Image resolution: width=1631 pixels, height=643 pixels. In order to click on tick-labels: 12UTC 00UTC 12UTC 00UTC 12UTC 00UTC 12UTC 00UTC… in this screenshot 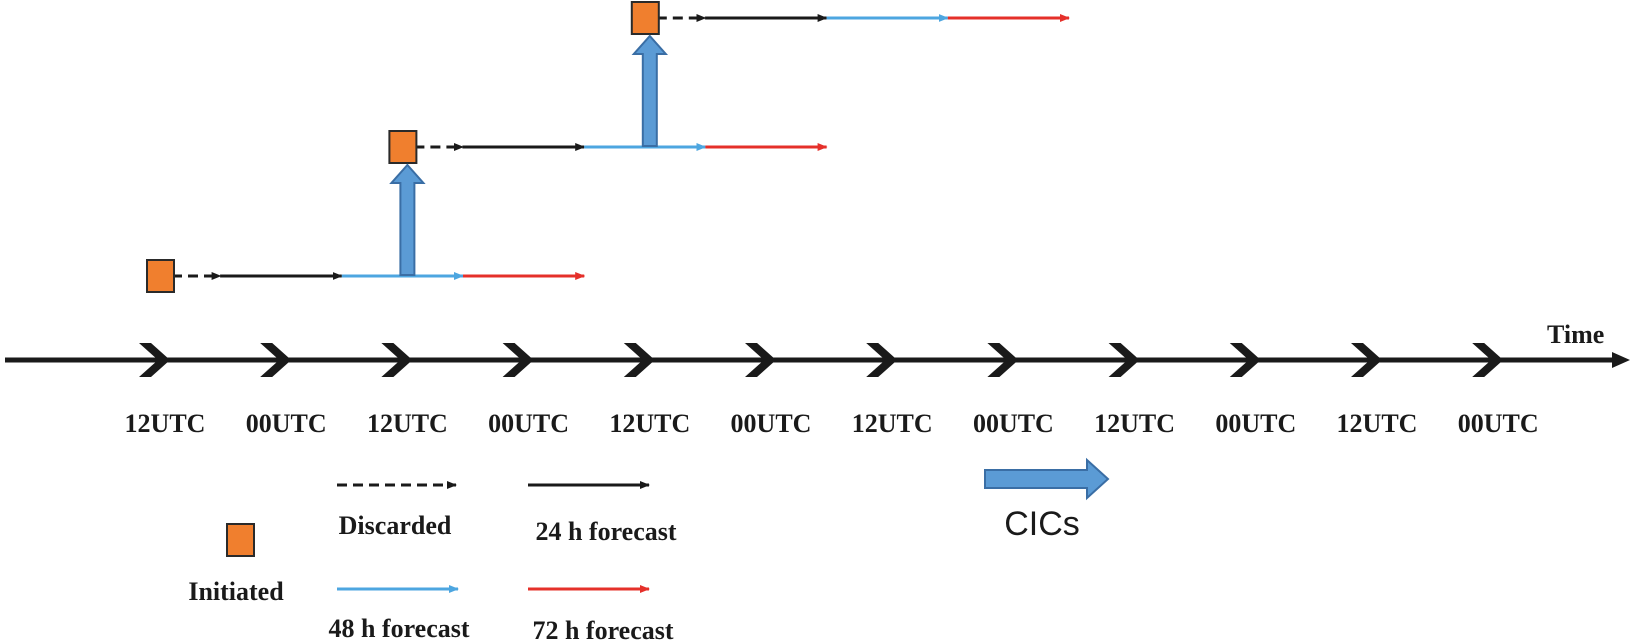, I will do `click(832, 423)`.